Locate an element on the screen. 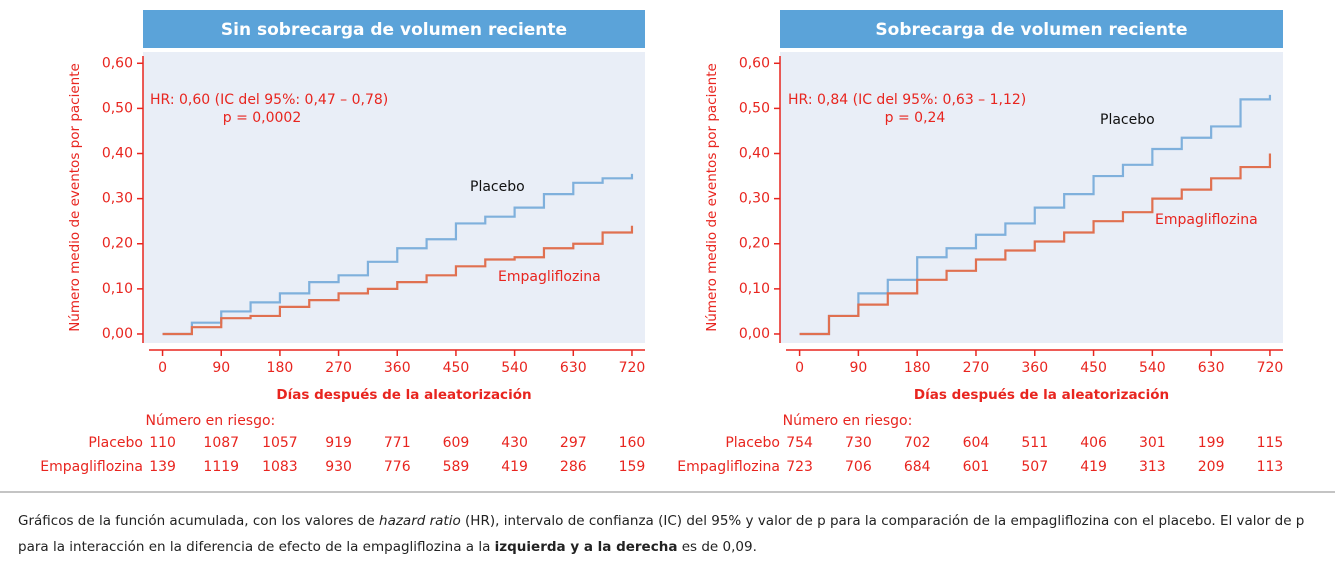 This screenshot has width=1335, height=572. annotation: HR: 0,60 (IC del 95%: 0,47 – 0,78) is located at coordinates (269, 100).